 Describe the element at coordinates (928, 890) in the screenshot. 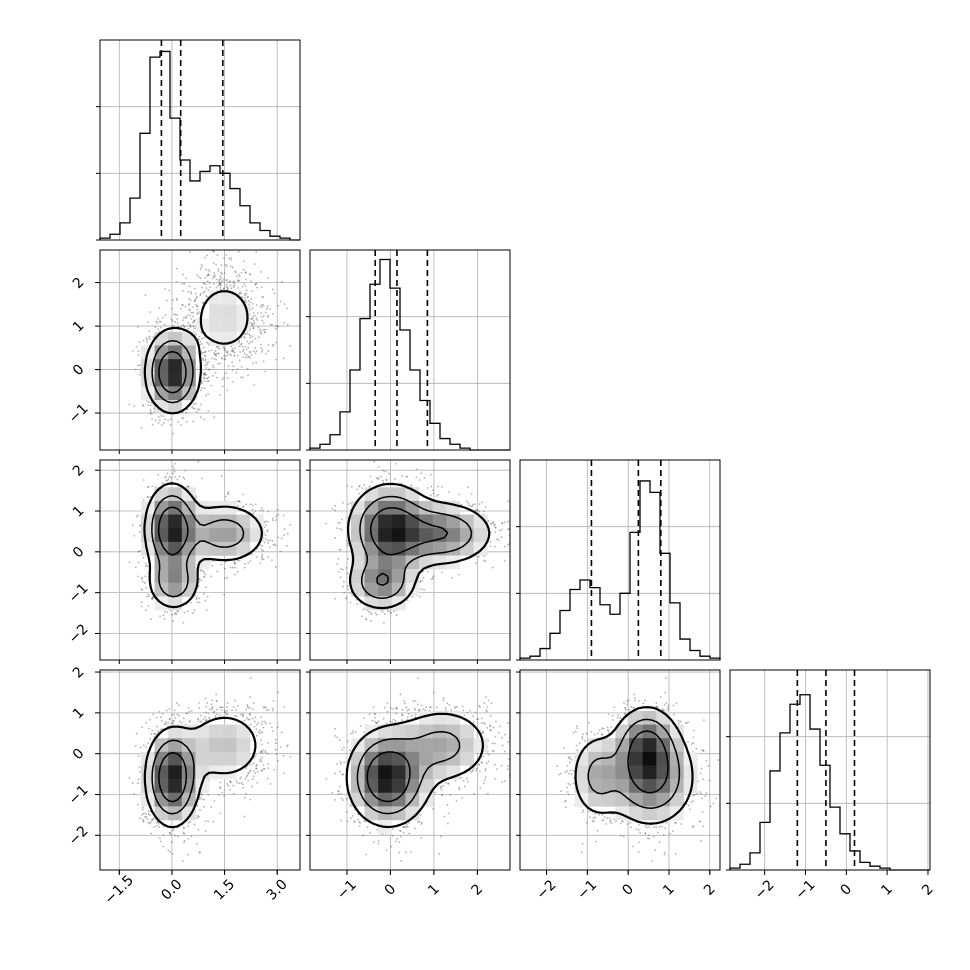

I see `x-tick-label-3-4: 2` at that location.